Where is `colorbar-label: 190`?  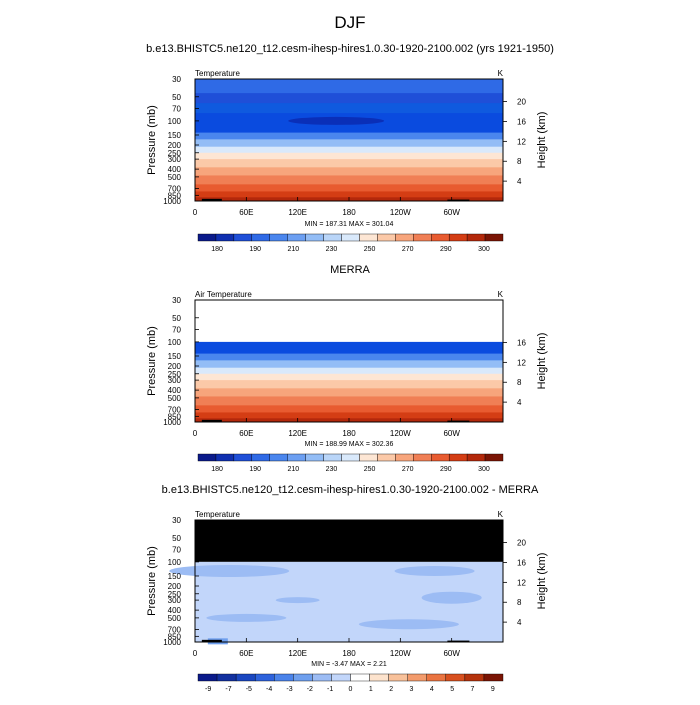
colorbar-label: 190 is located at coordinates (255, 469).